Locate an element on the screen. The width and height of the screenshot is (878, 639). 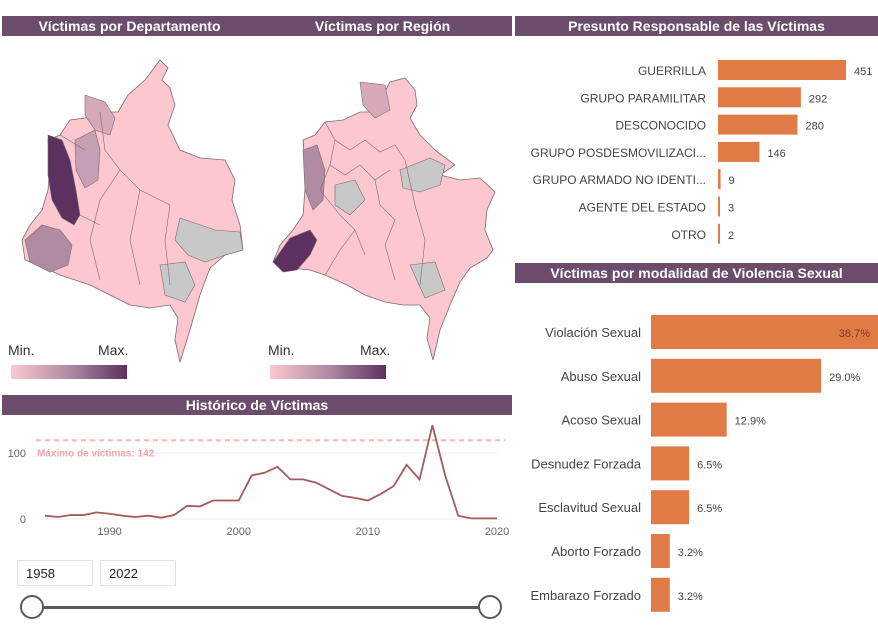
map-departamento is located at coordinates (127, 202).